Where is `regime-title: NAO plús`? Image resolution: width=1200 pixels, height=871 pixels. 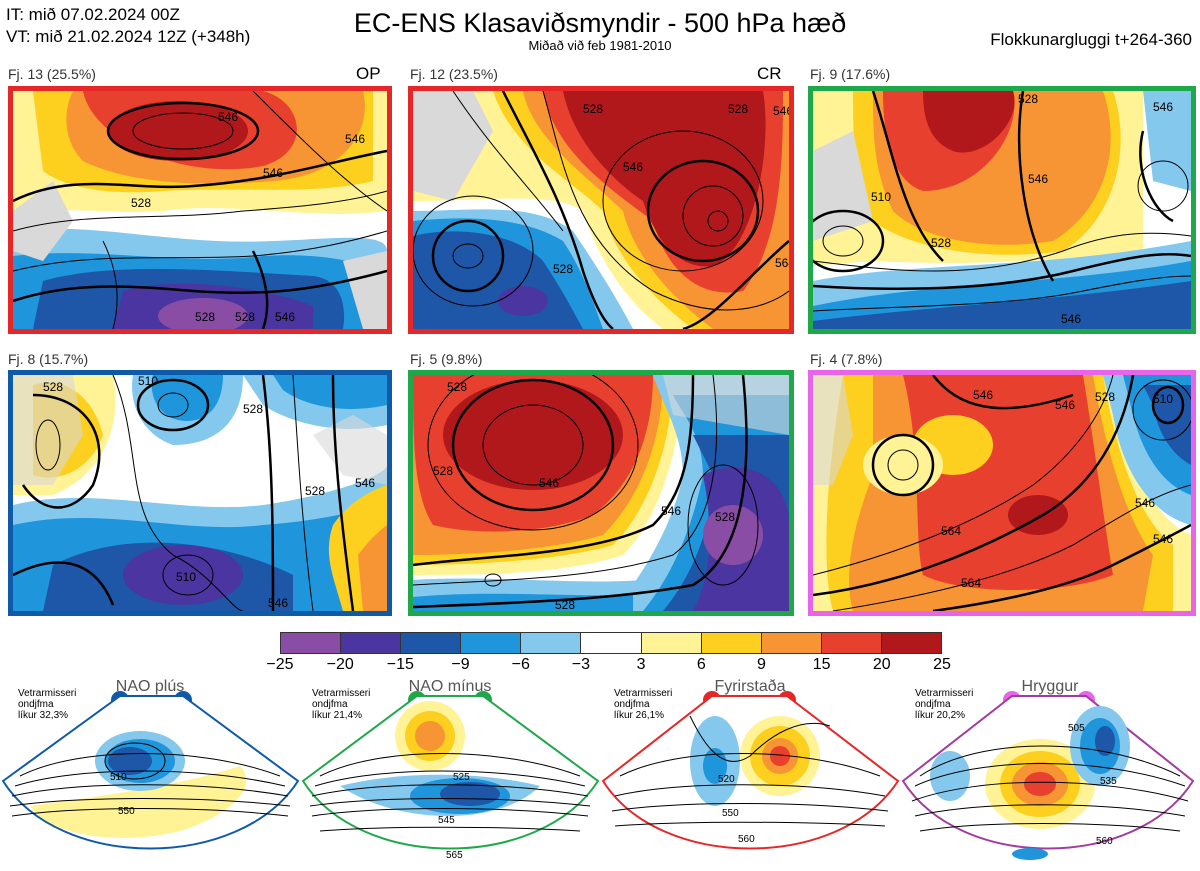 regime-title: NAO plús is located at coordinates (150, 686).